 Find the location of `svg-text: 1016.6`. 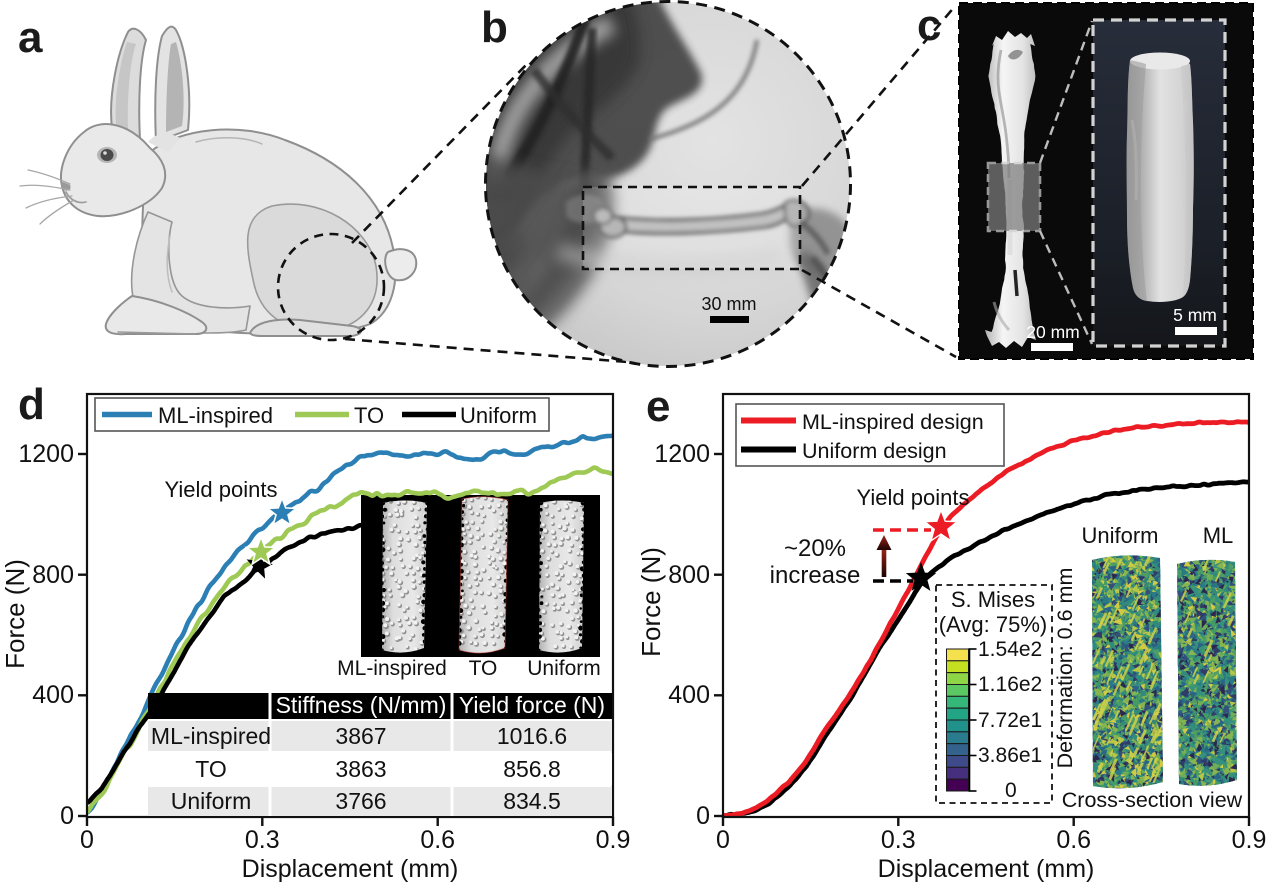

svg-text: 1016.6 is located at coordinates (532, 736).